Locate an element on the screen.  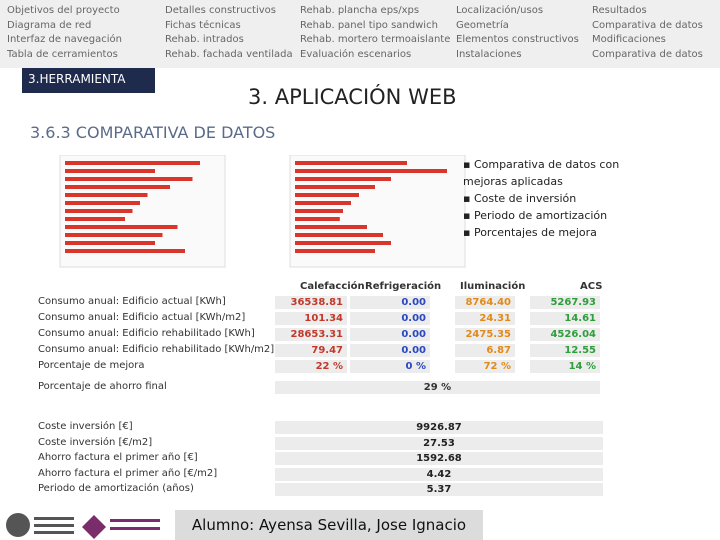
nav-link: Geometría is located at coordinates (482, 25).